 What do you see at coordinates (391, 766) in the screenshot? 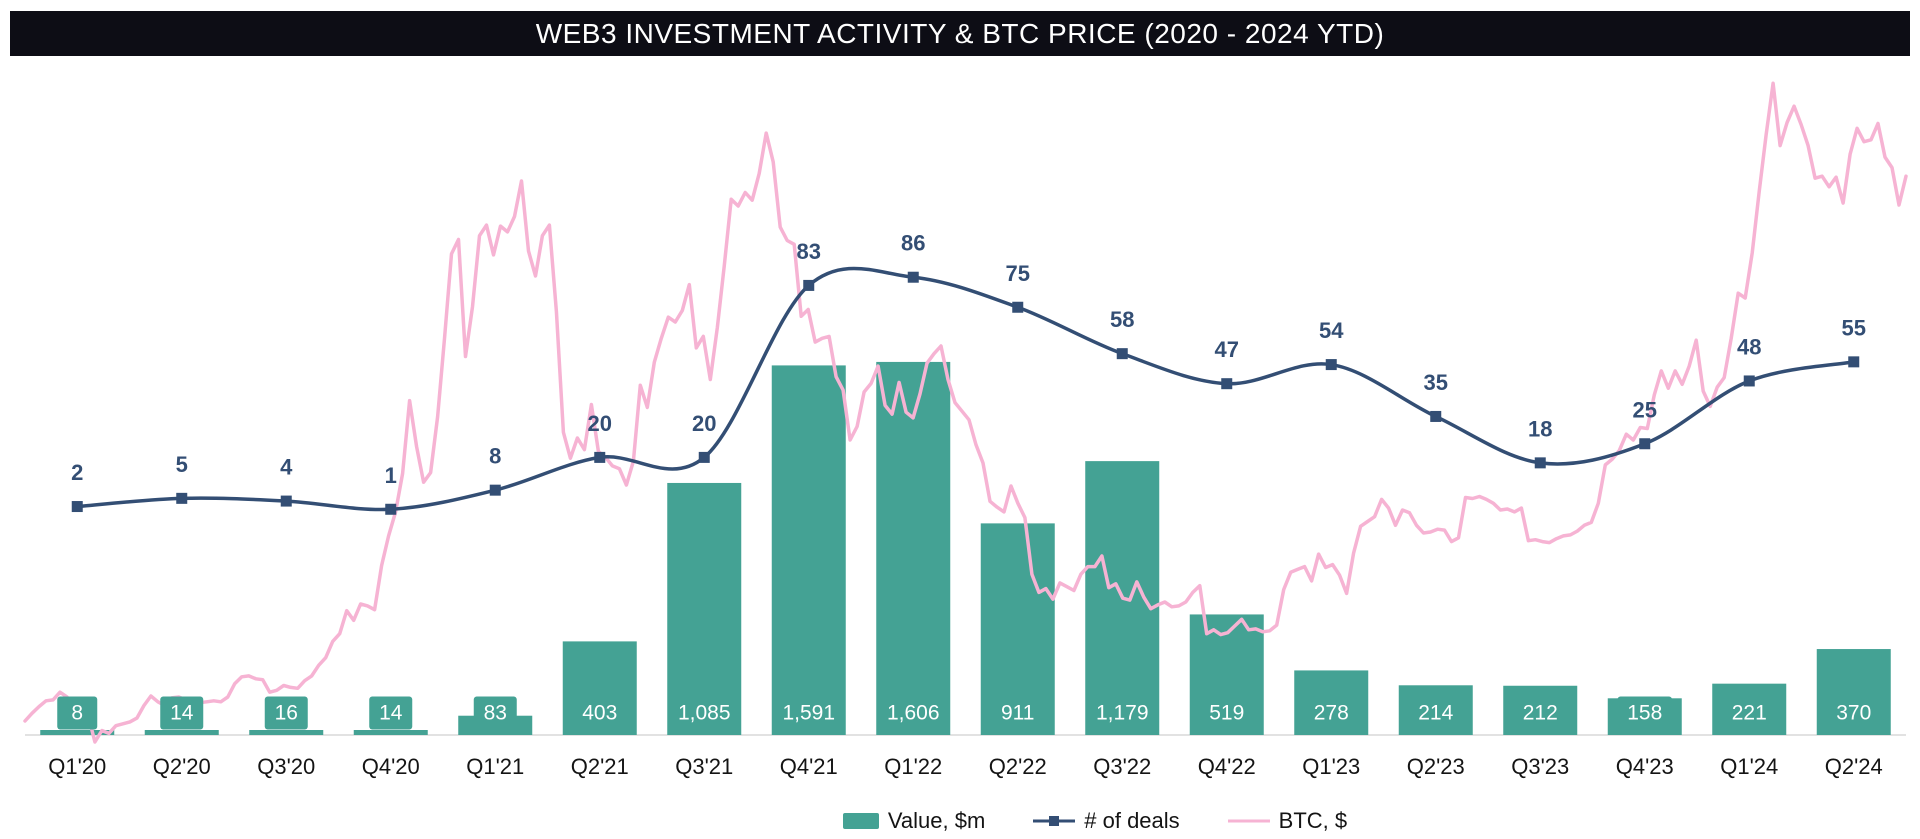
I see `x-tick-label: Q4'20` at bounding box center [391, 766].